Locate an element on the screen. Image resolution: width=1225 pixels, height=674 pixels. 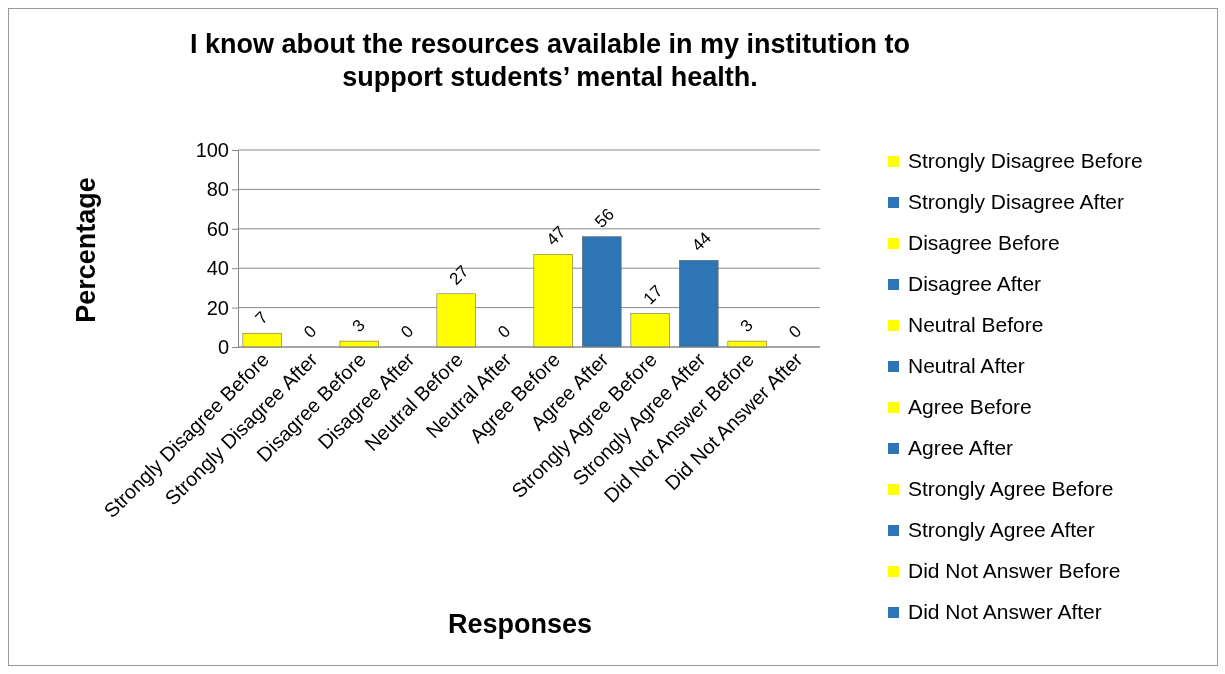
y-tick-label: 60 is located at coordinates (217, 228).